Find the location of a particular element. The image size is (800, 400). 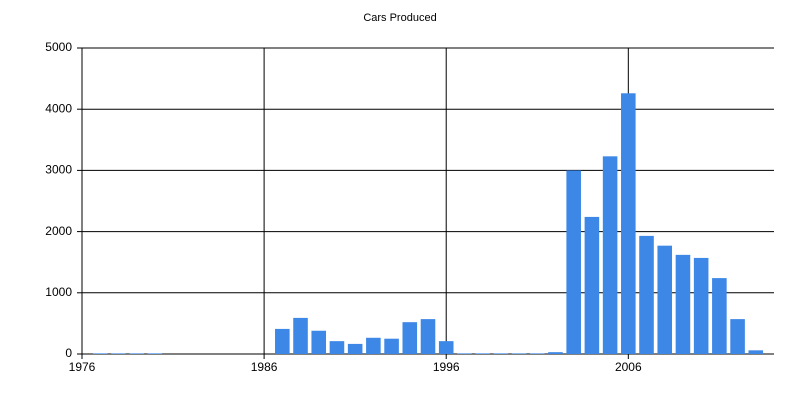

y-tick-label: 1000 is located at coordinates (58, 292).